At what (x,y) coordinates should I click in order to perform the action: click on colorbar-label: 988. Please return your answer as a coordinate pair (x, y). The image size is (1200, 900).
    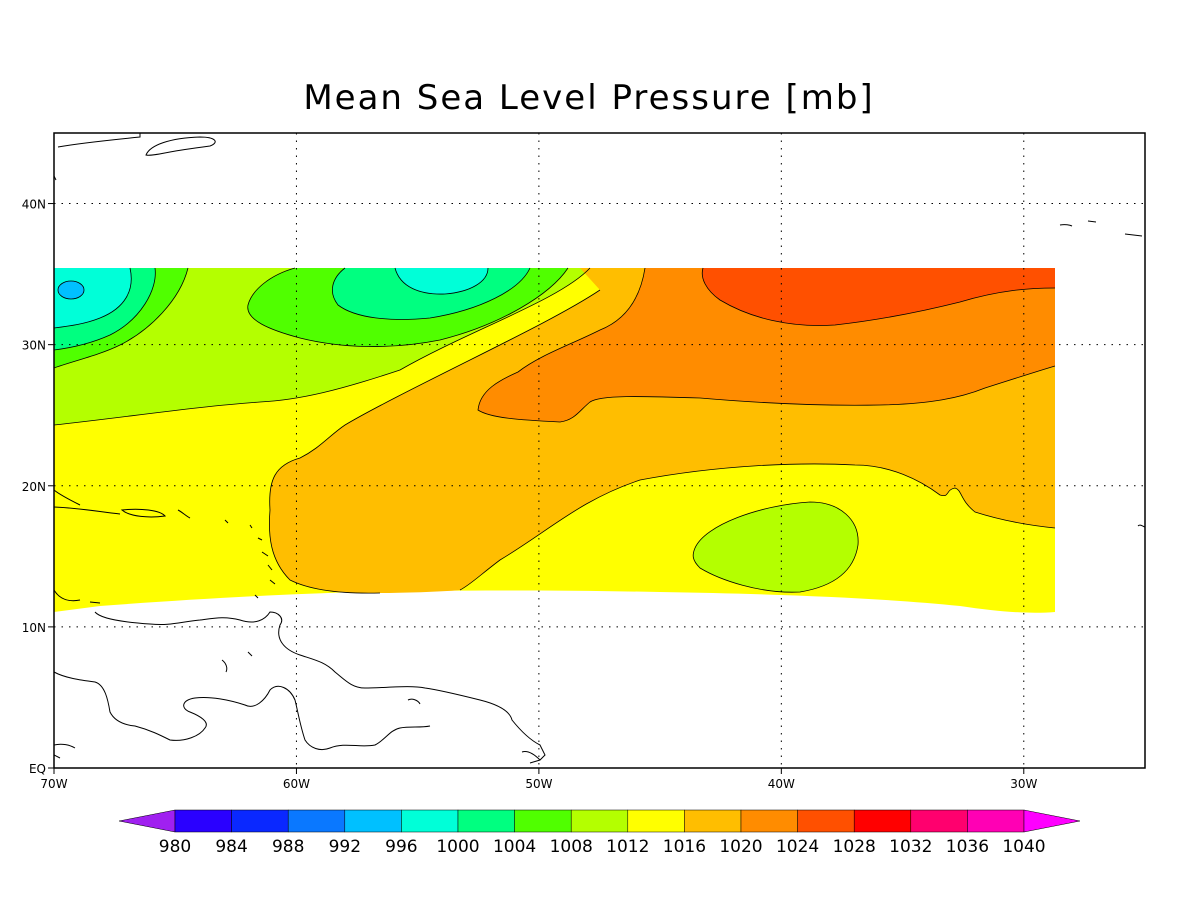
    Looking at the image, I should click on (288, 847).